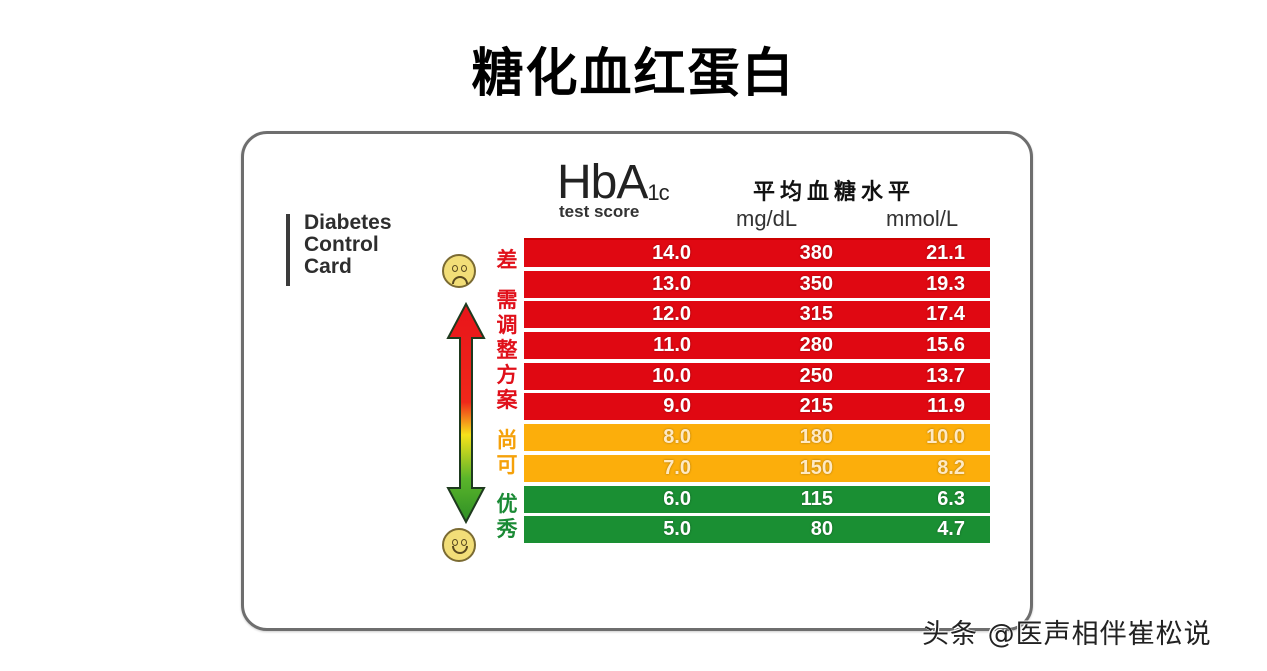  Describe the element at coordinates (633, 74) in the screenshot. I see `page-title: 糖化血红蛋白` at that location.